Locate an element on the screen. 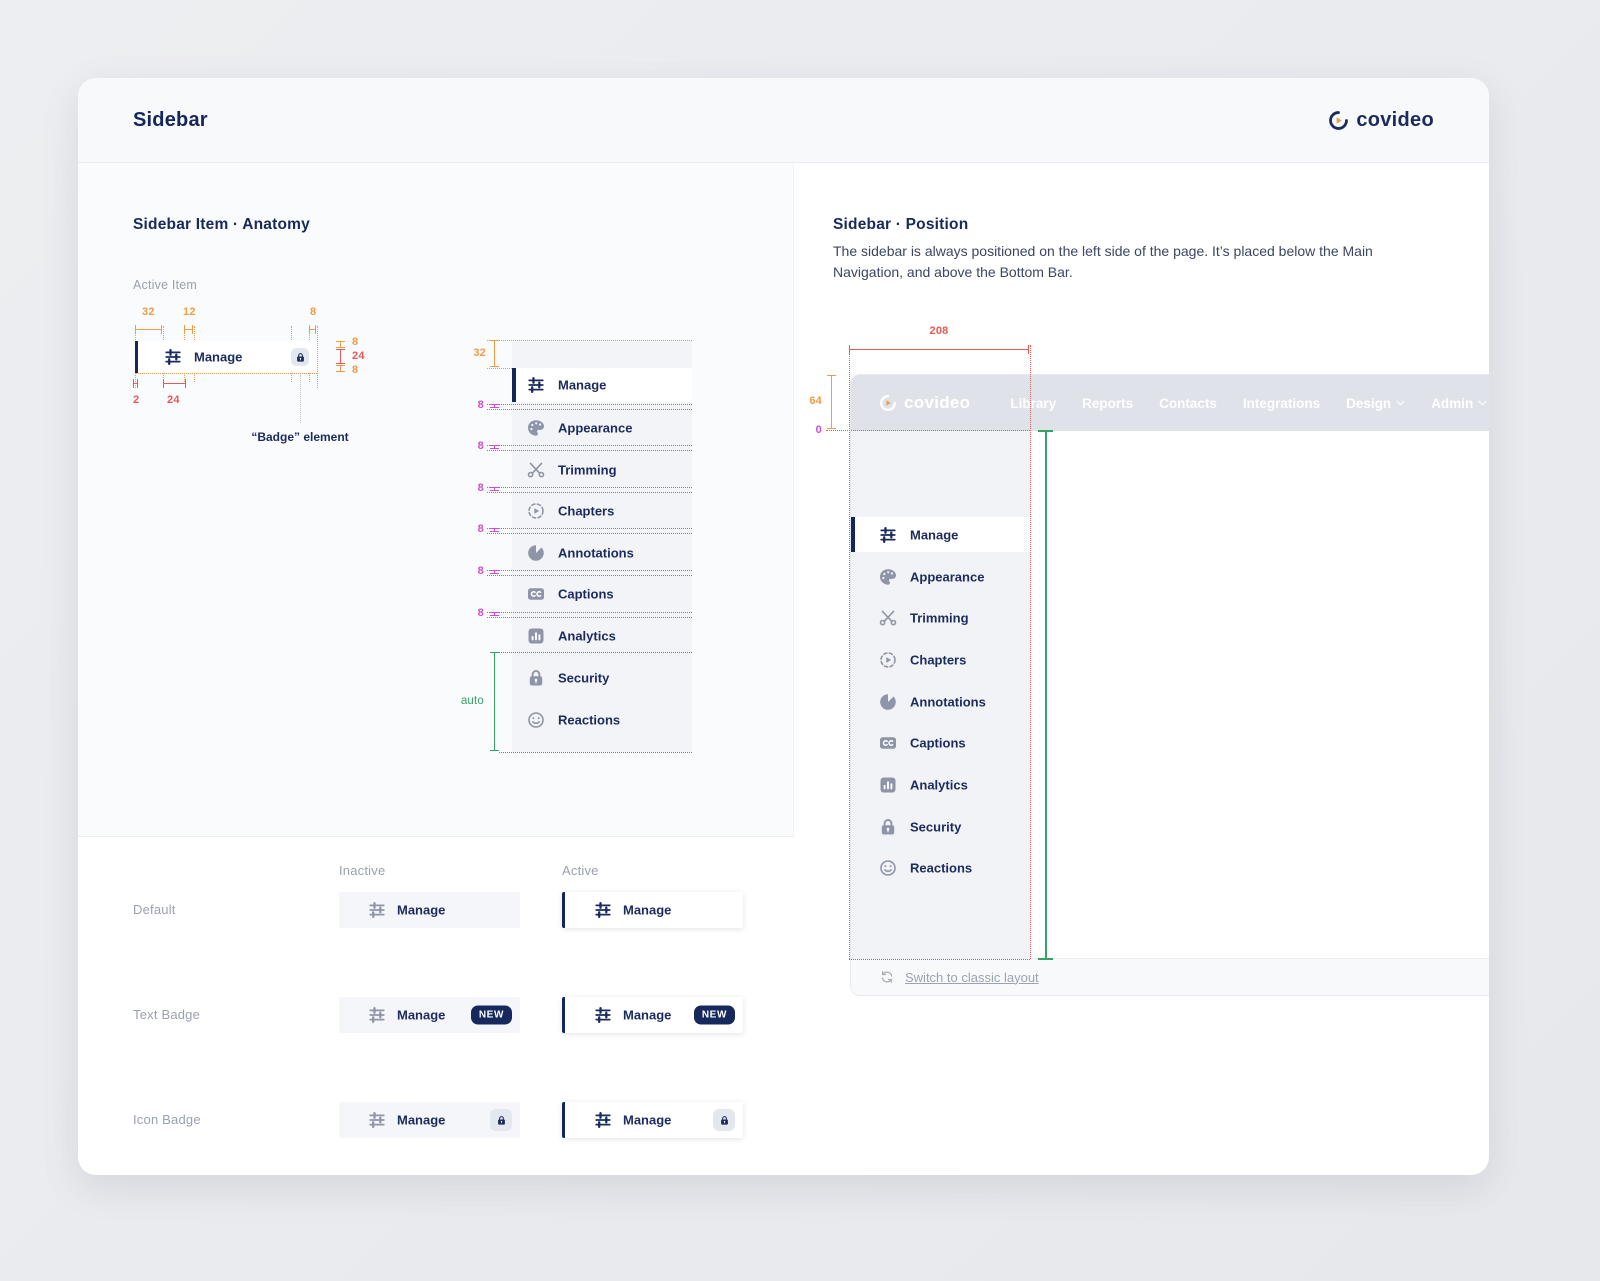  nav-label: Admin is located at coordinates (1452, 403).